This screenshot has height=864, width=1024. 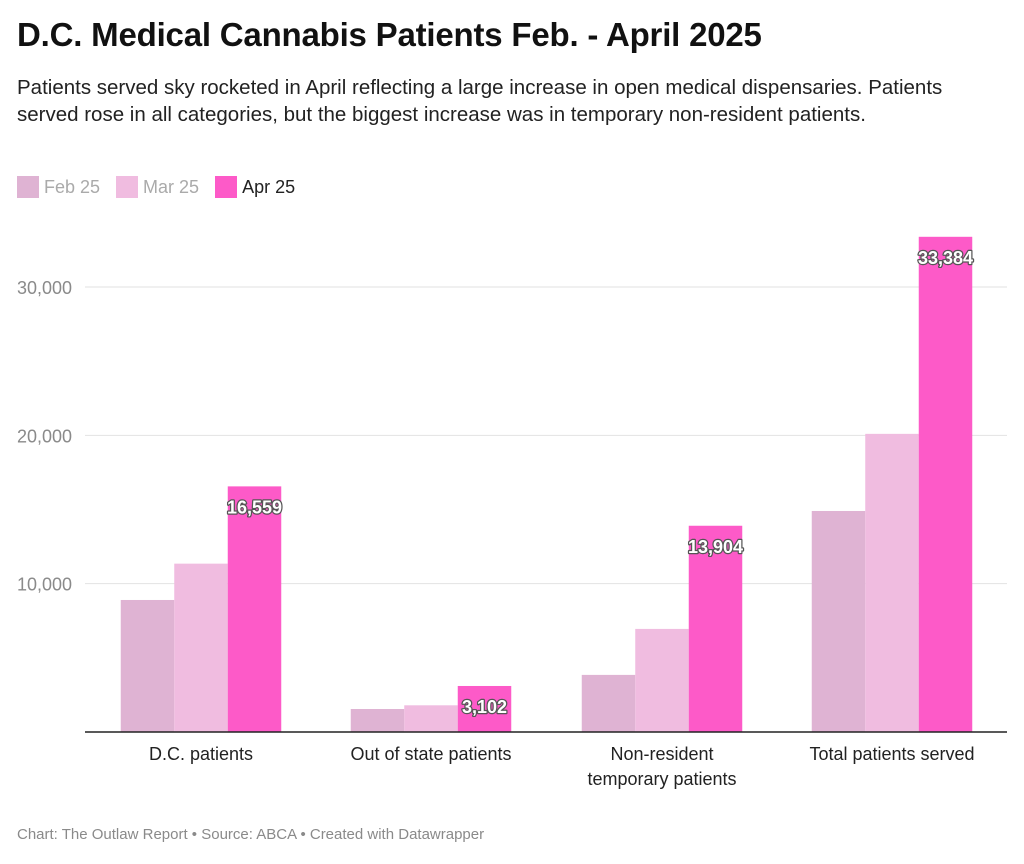 What do you see at coordinates (44, 436) in the screenshot?
I see `y-tick-label: 20,000` at bounding box center [44, 436].